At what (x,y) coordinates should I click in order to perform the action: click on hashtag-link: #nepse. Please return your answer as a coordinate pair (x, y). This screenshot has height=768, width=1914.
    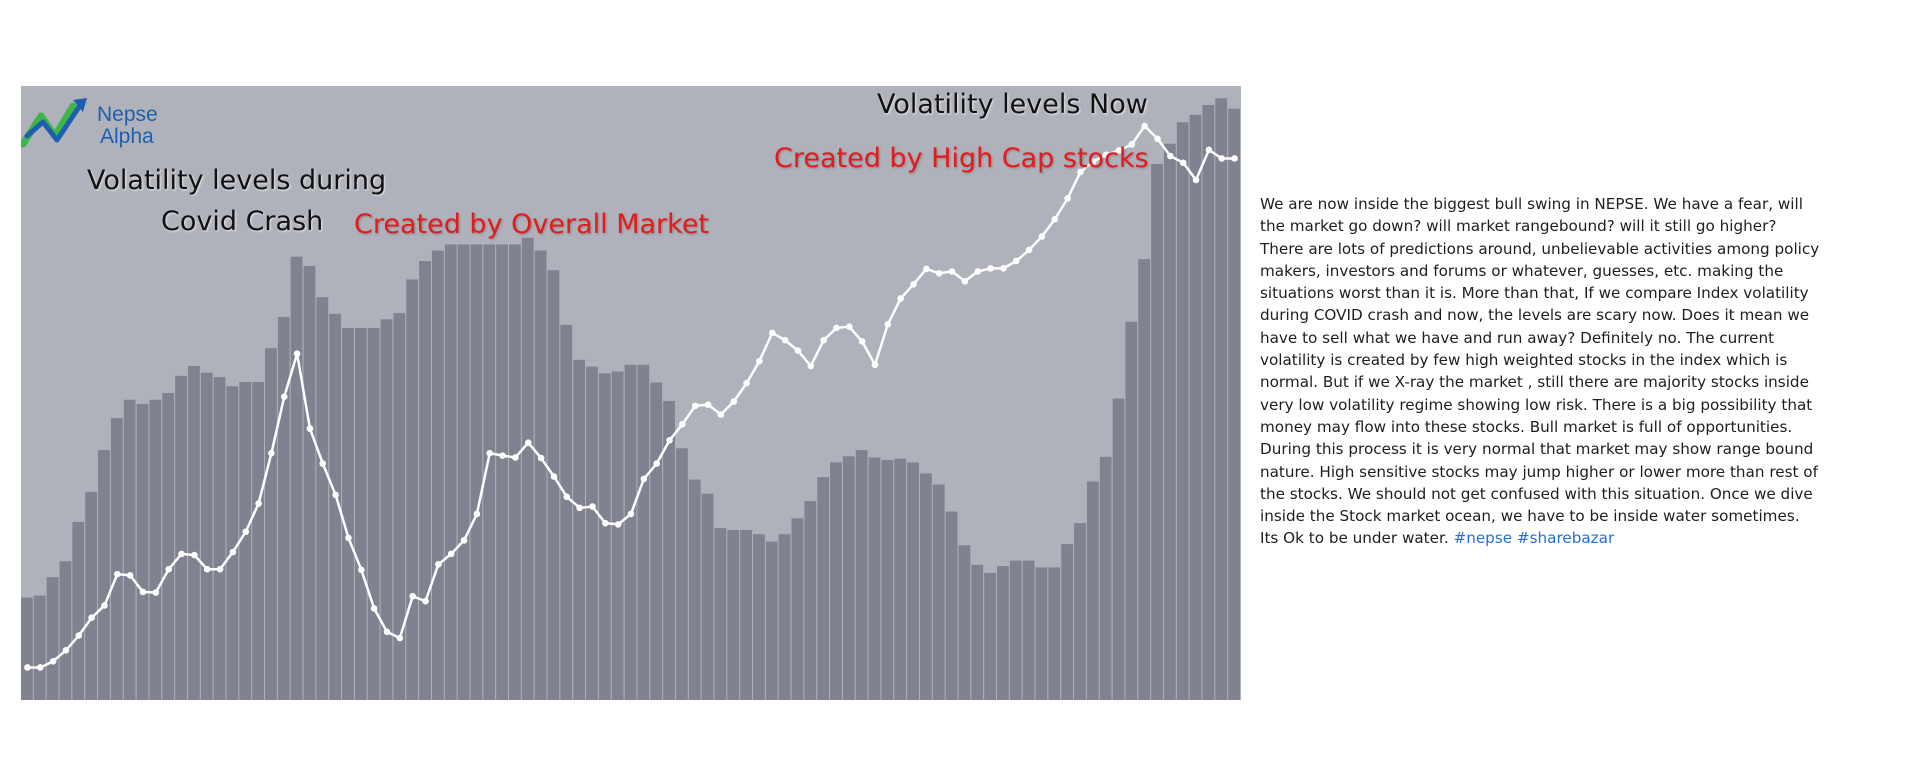
    Looking at the image, I should click on (1483, 538).